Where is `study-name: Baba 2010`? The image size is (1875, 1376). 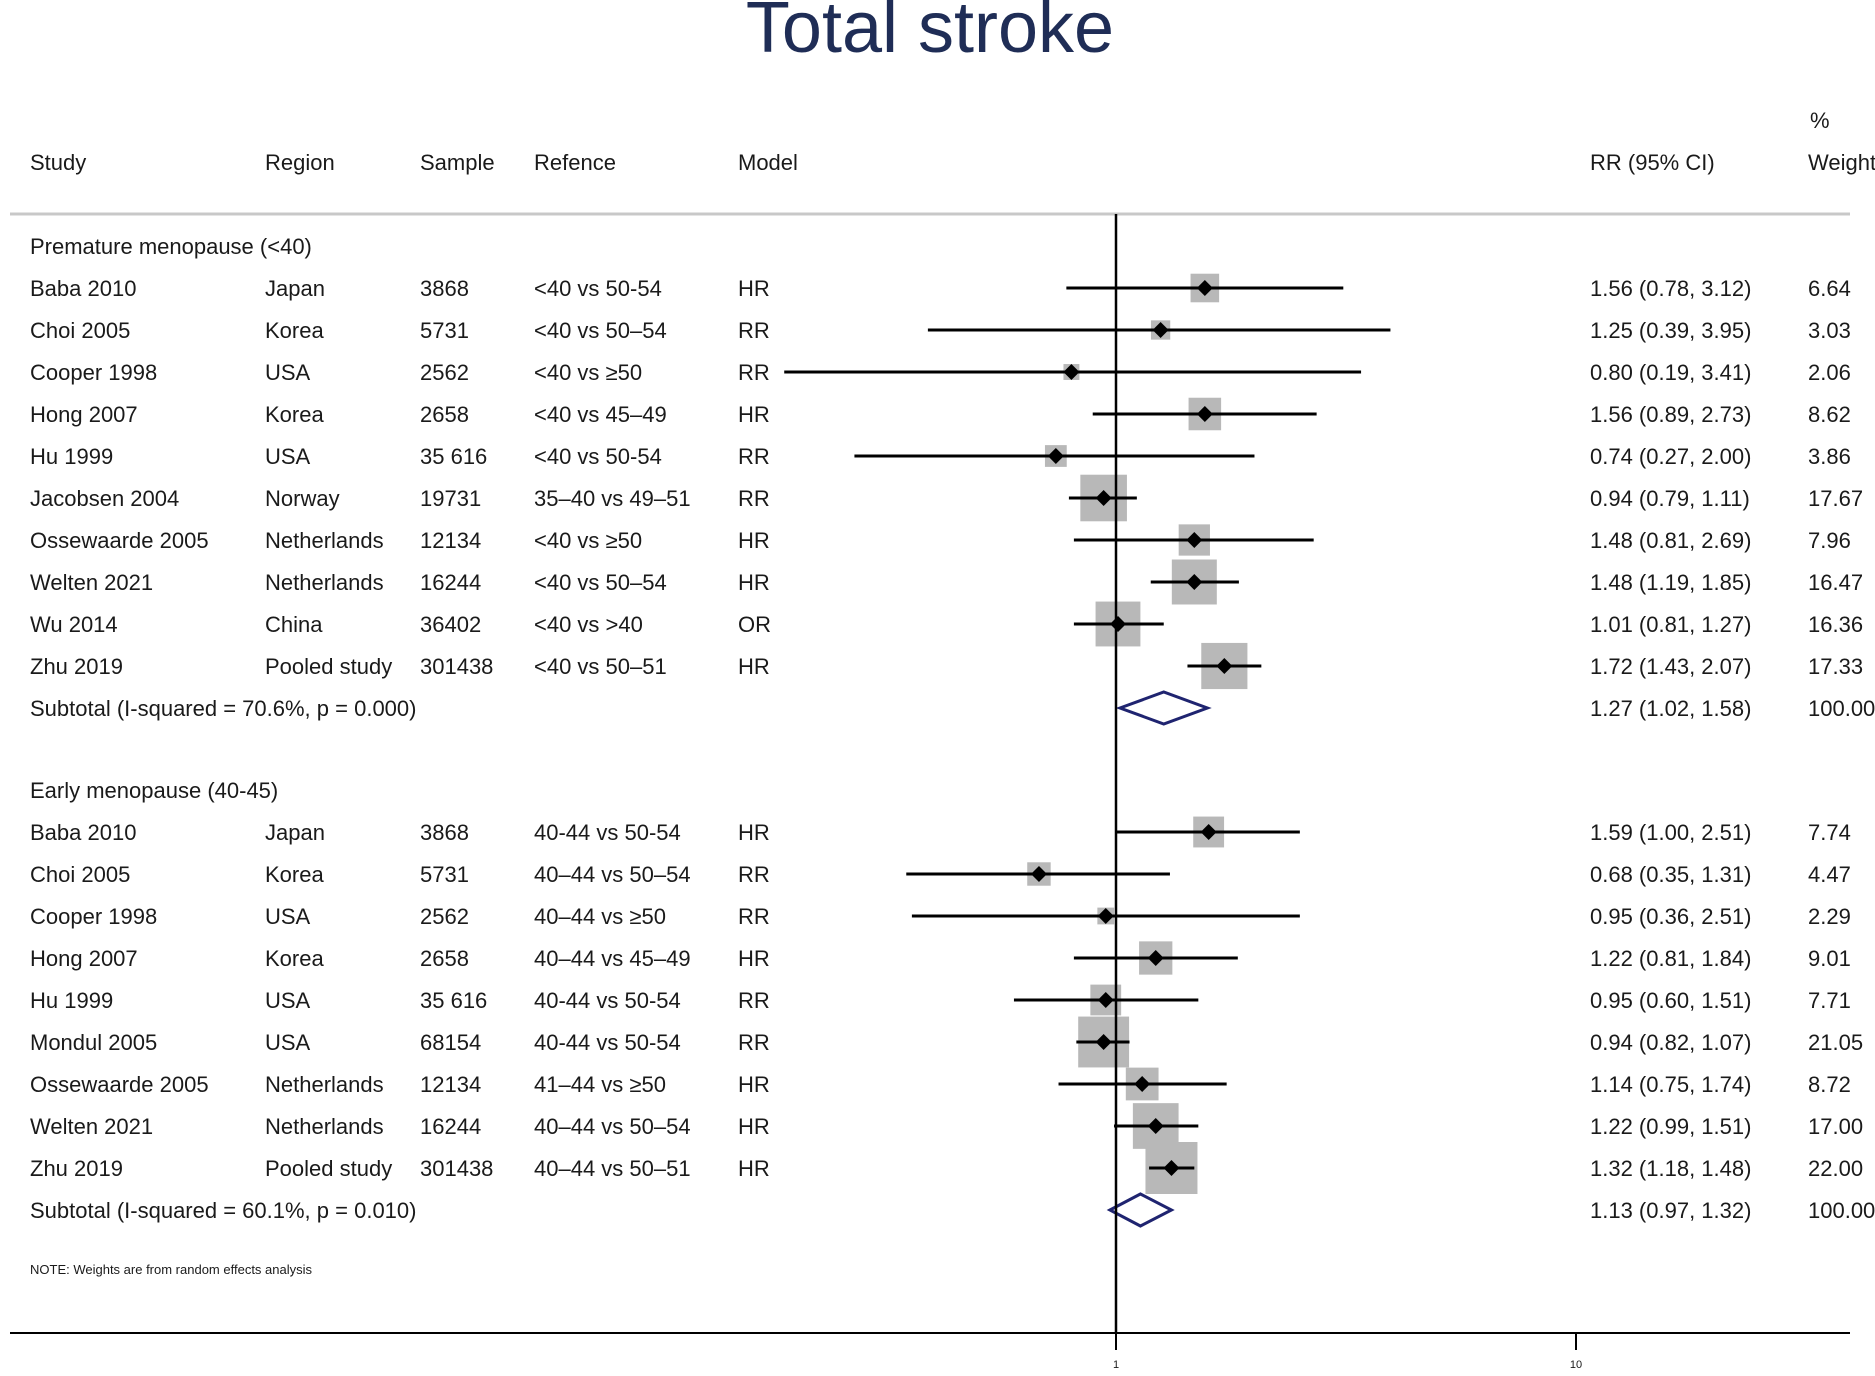 study-name: Baba 2010 is located at coordinates (83, 288).